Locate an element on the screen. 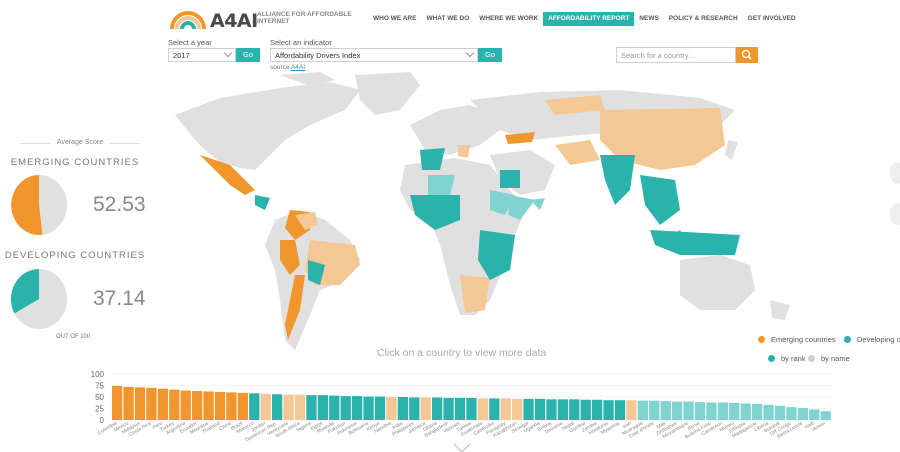  bar-botswana is located at coordinates (368, 408).